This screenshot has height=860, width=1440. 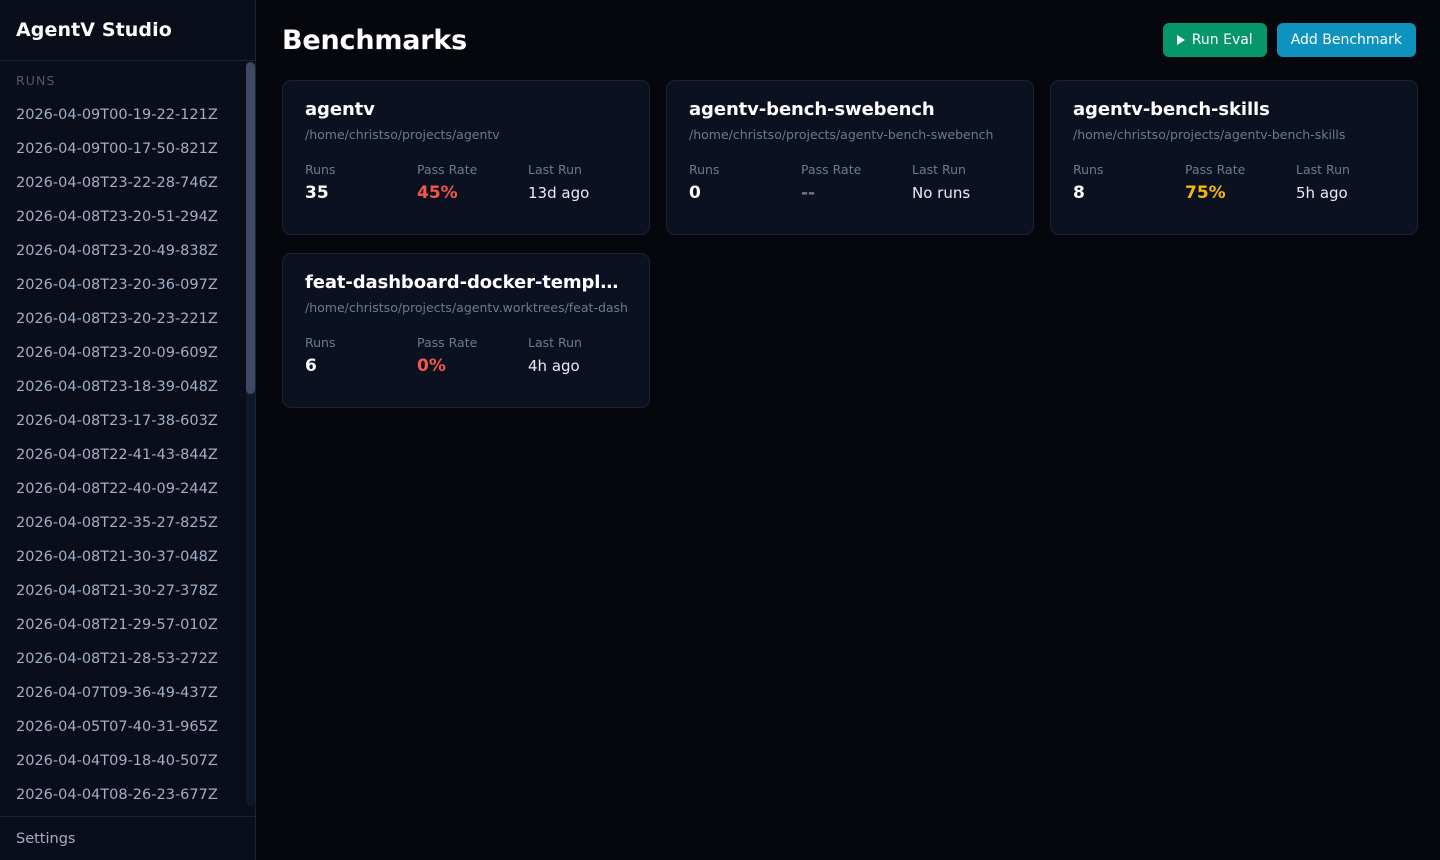 What do you see at coordinates (46, 838) in the screenshot?
I see `settings-label: Settings` at bounding box center [46, 838].